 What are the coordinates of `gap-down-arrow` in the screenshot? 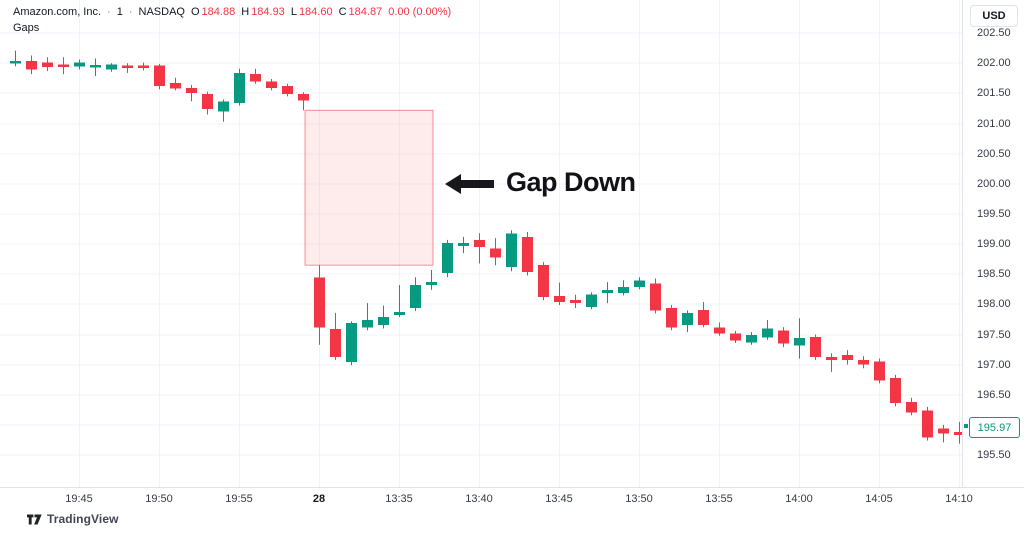 It's located at (470, 184).